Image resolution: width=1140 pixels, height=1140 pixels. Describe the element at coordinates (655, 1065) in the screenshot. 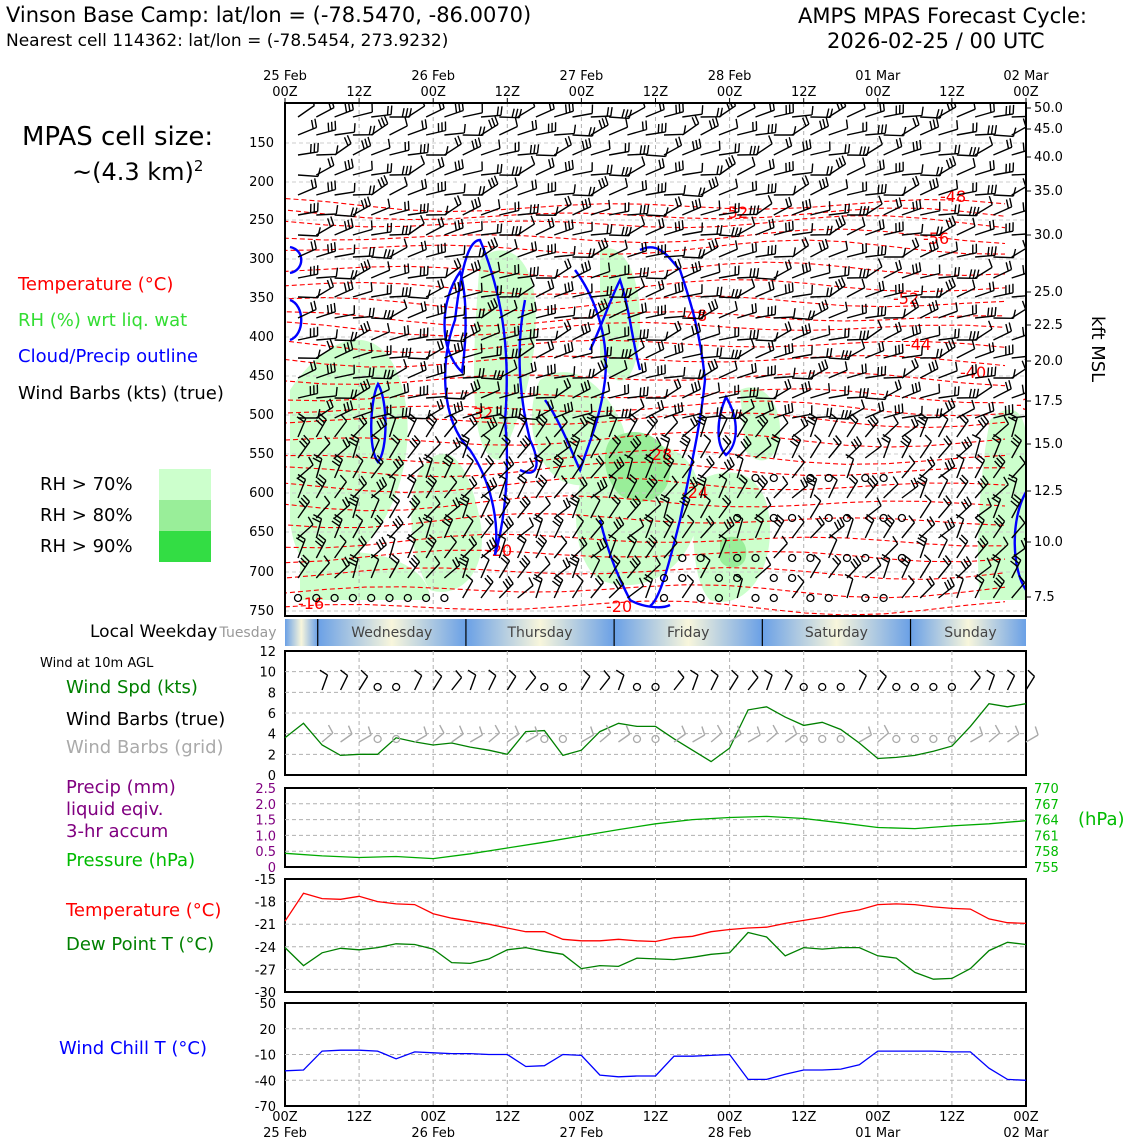

I see `windchill-line` at that location.